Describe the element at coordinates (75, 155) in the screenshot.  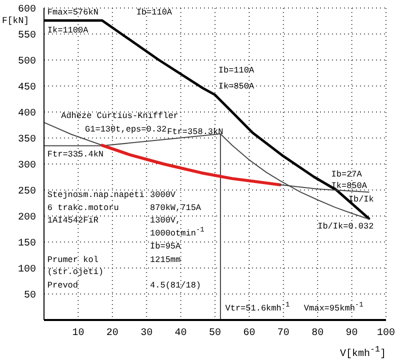
I see `annotation: Ftr=335.4kN` at that location.